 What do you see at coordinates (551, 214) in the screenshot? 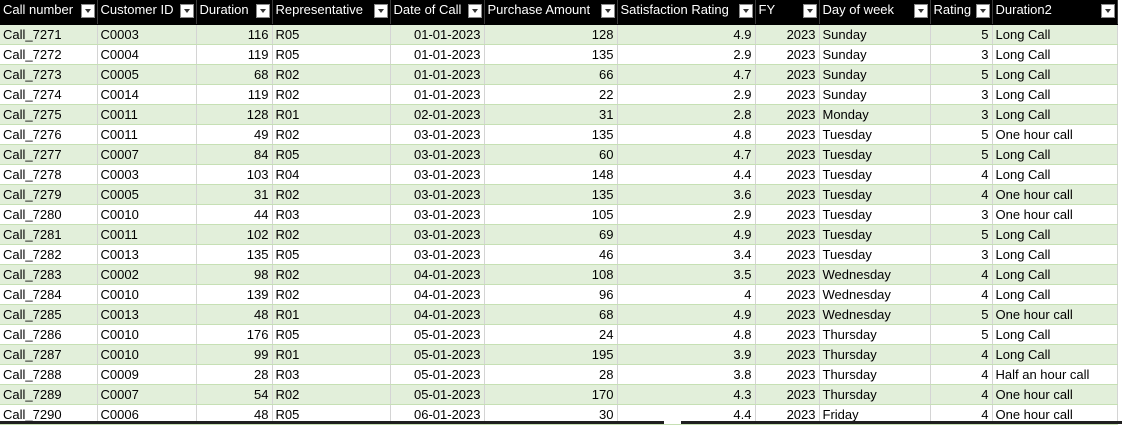
I see `cell-purchase-amount: 105` at bounding box center [551, 214].